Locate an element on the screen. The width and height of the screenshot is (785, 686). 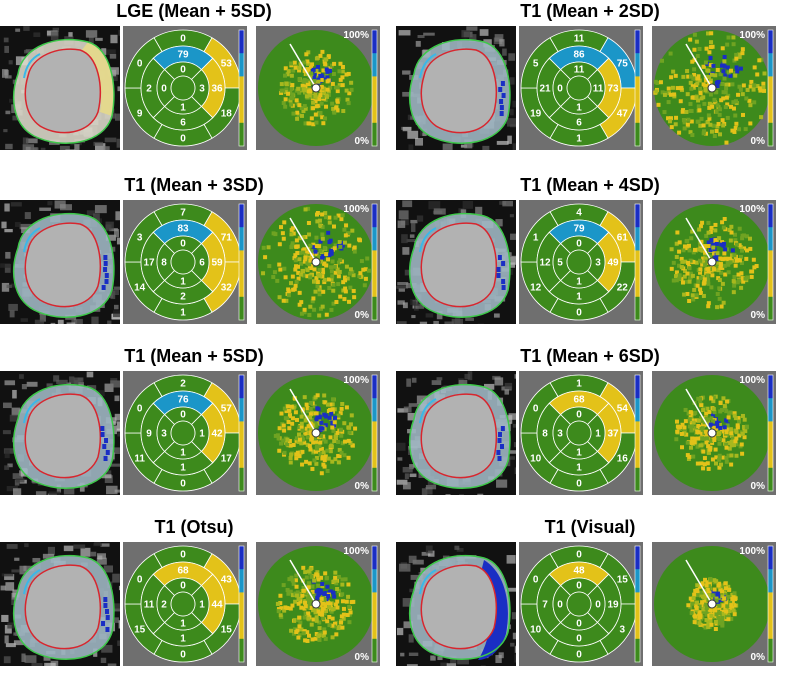
bullseye-plot: 0 15 3 0 10 0 48 19 0 7 0 0 0 0 is located at coordinates (581, 604).